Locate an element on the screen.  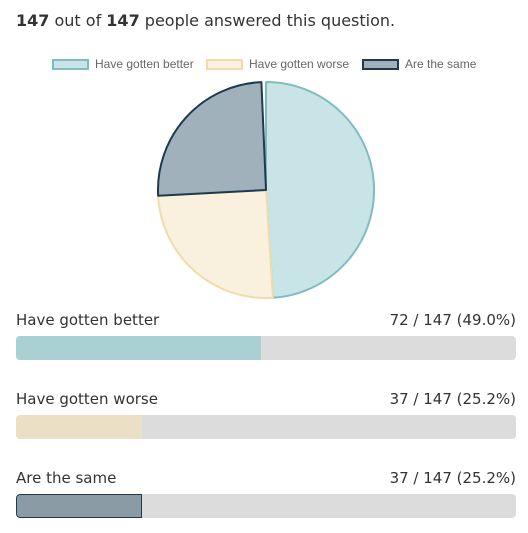
progress-fill-same is located at coordinates (79, 506).